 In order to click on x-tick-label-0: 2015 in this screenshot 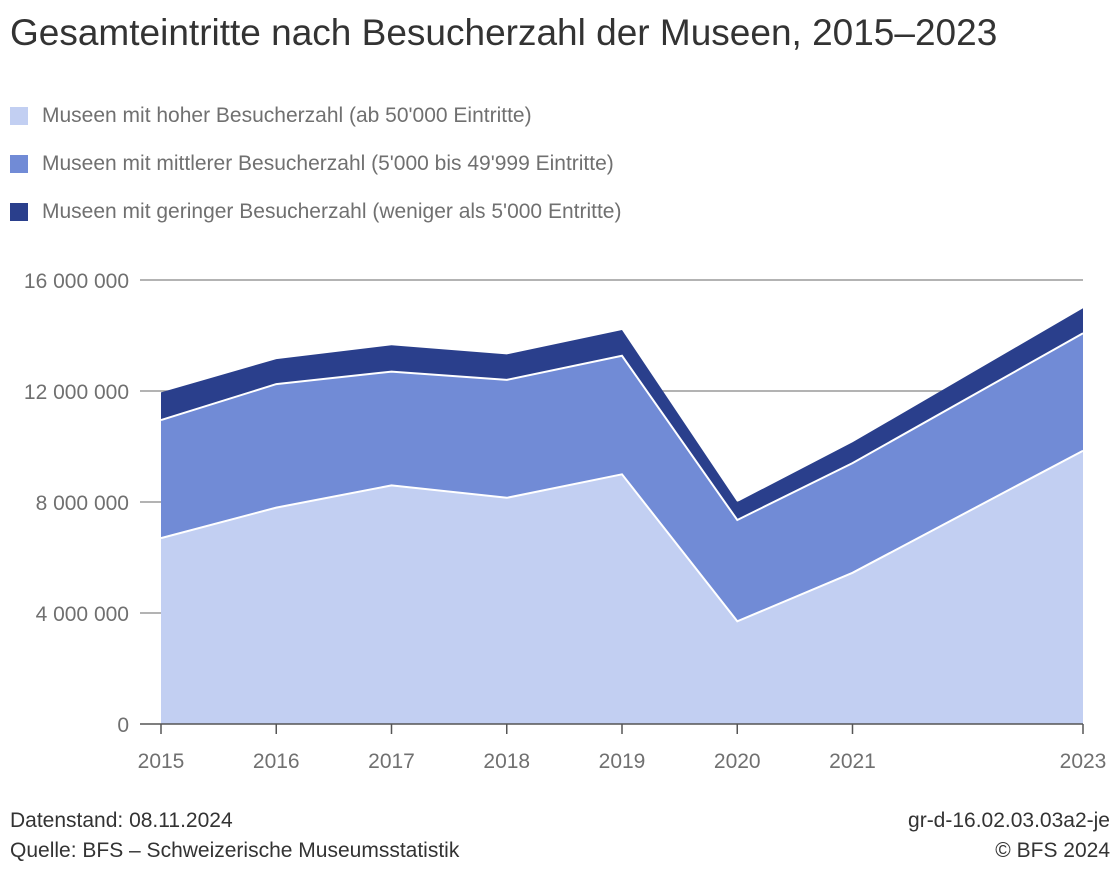, I will do `click(161, 761)`.